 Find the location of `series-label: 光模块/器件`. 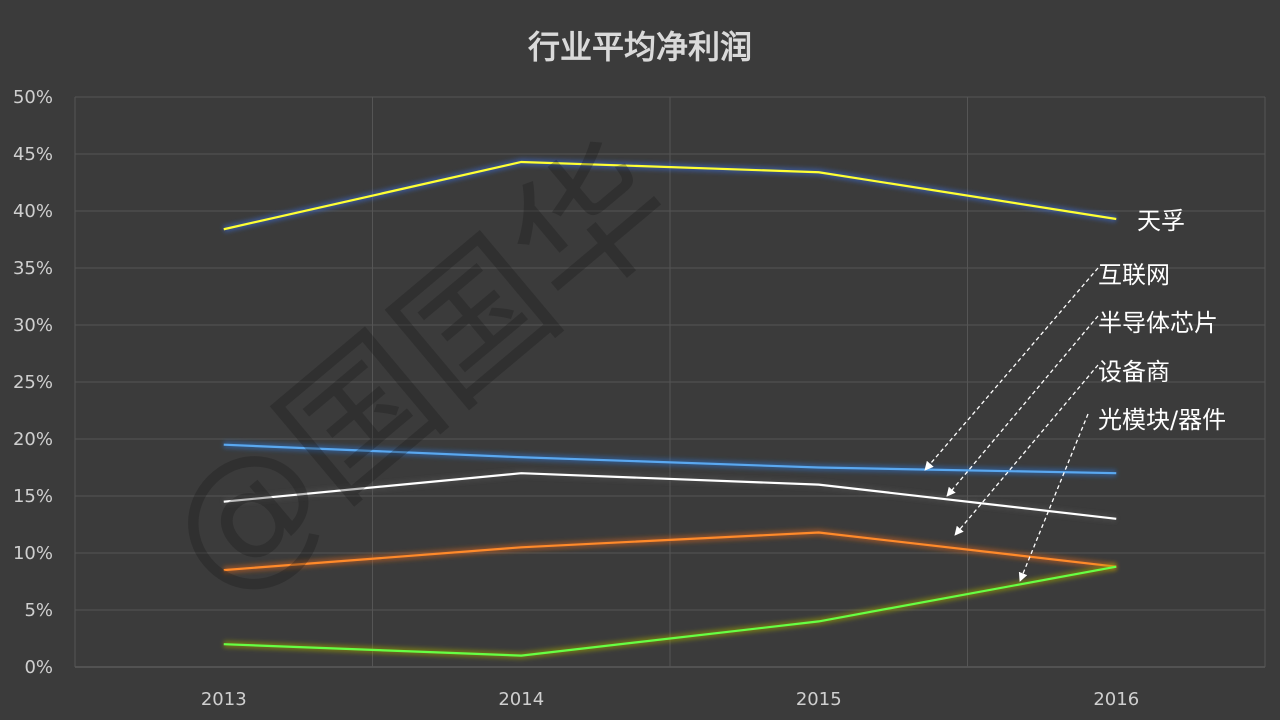

series-label: 光模块/器件 is located at coordinates (1162, 420).